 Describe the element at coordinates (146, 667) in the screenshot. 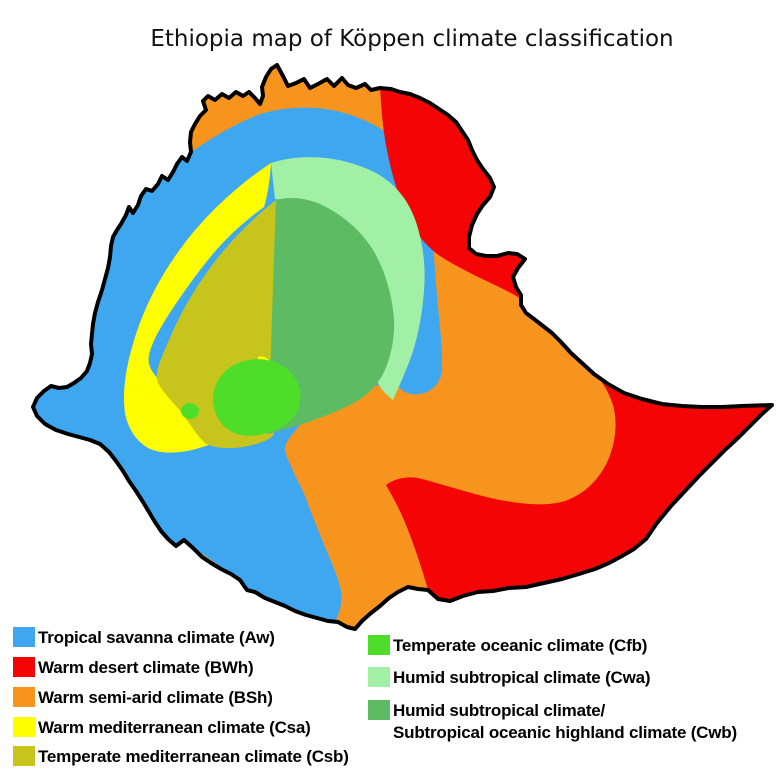

I see `legend-label-bwh: Warm desert climate (BWh)` at that location.